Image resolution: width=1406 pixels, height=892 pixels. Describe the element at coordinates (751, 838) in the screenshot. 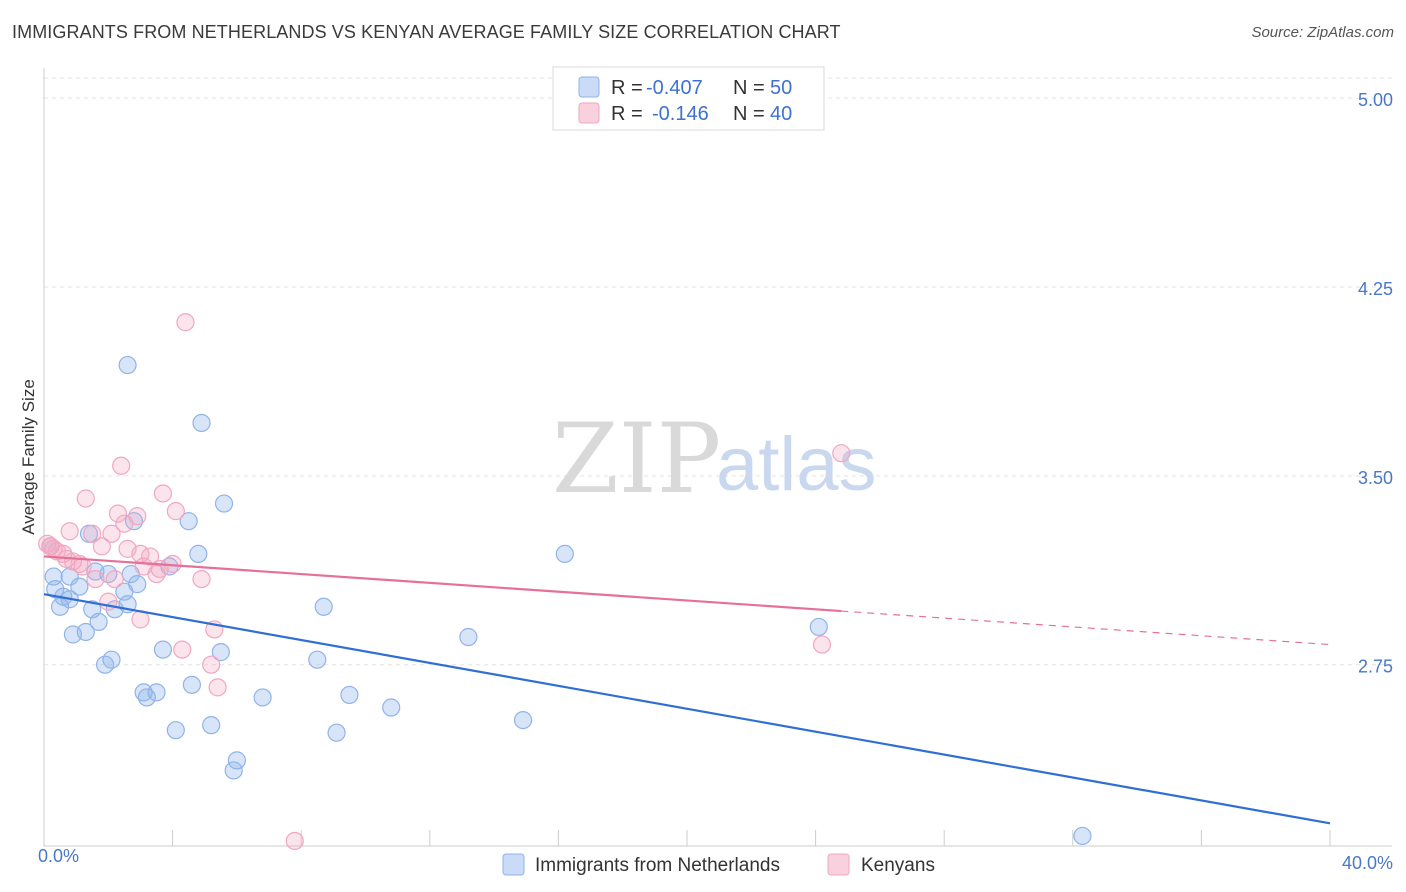

I see `x-ticks` at that location.